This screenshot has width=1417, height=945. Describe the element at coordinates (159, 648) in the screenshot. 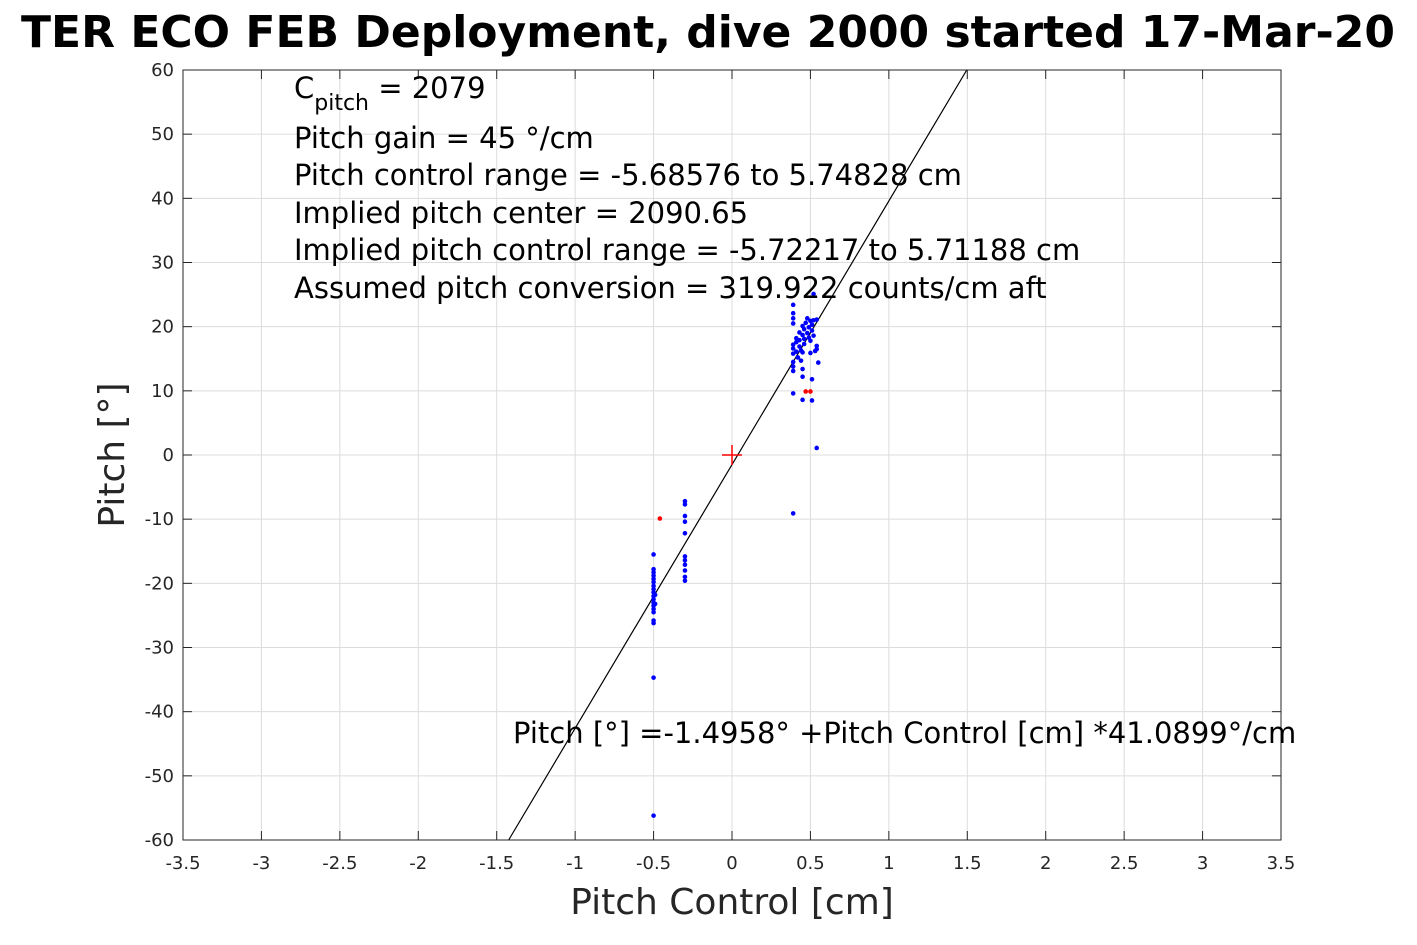

I see `y-tick-label: -30` at that location.